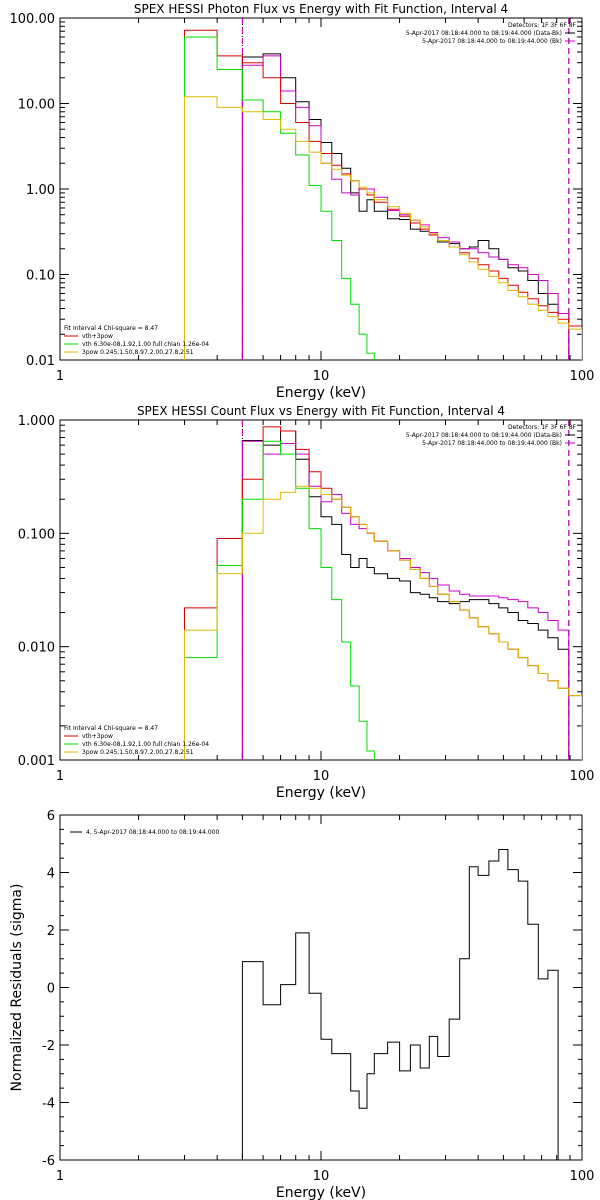  I want to click on series-line-residuals, so click(405, 1004).